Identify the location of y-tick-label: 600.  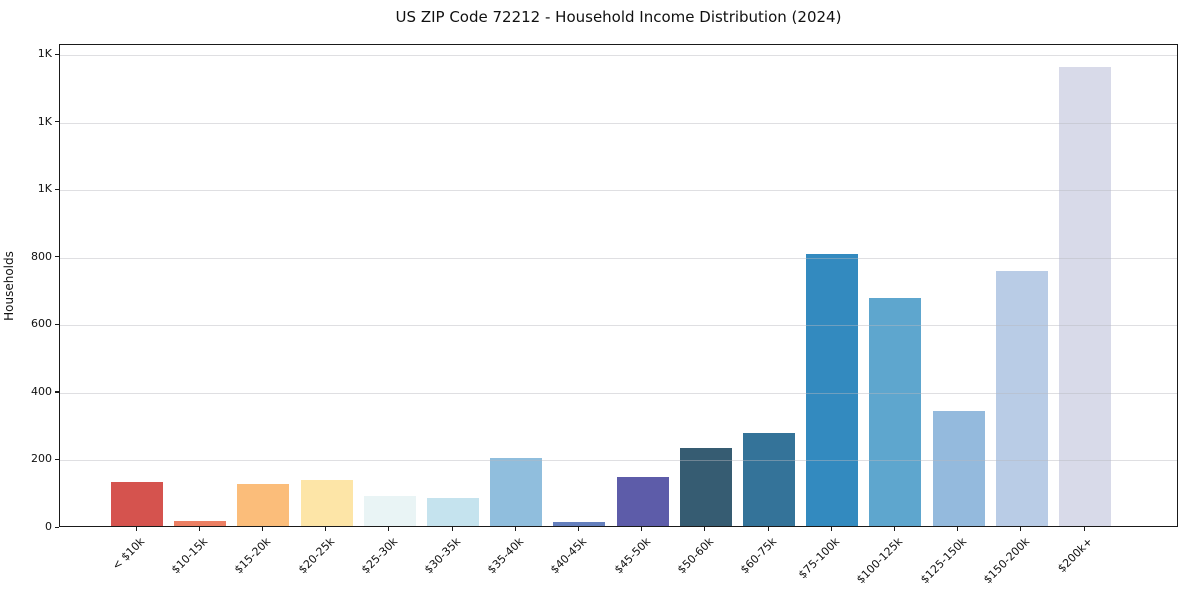
(41, 324).